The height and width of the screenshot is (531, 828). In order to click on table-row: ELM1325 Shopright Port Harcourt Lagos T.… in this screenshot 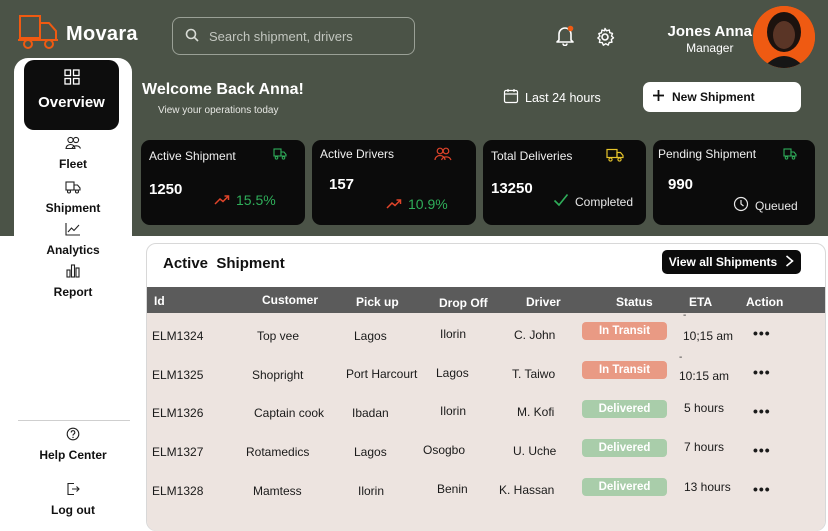, I will do `click(486, 371)`.